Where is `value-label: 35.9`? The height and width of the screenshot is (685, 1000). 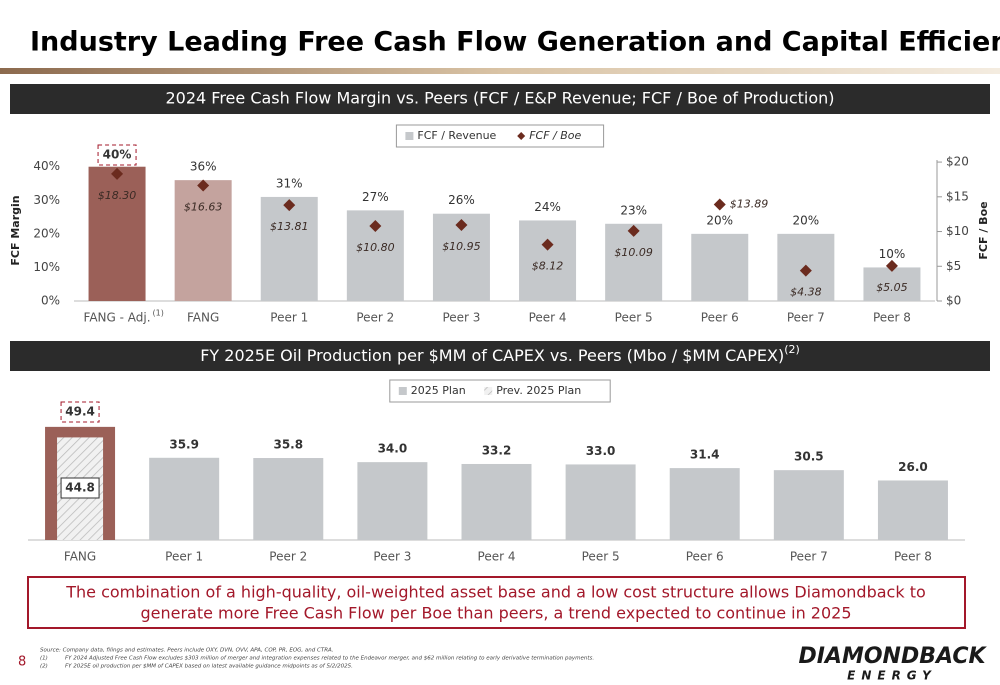
value-label: 35.9 is located at coordinates (184, 444).